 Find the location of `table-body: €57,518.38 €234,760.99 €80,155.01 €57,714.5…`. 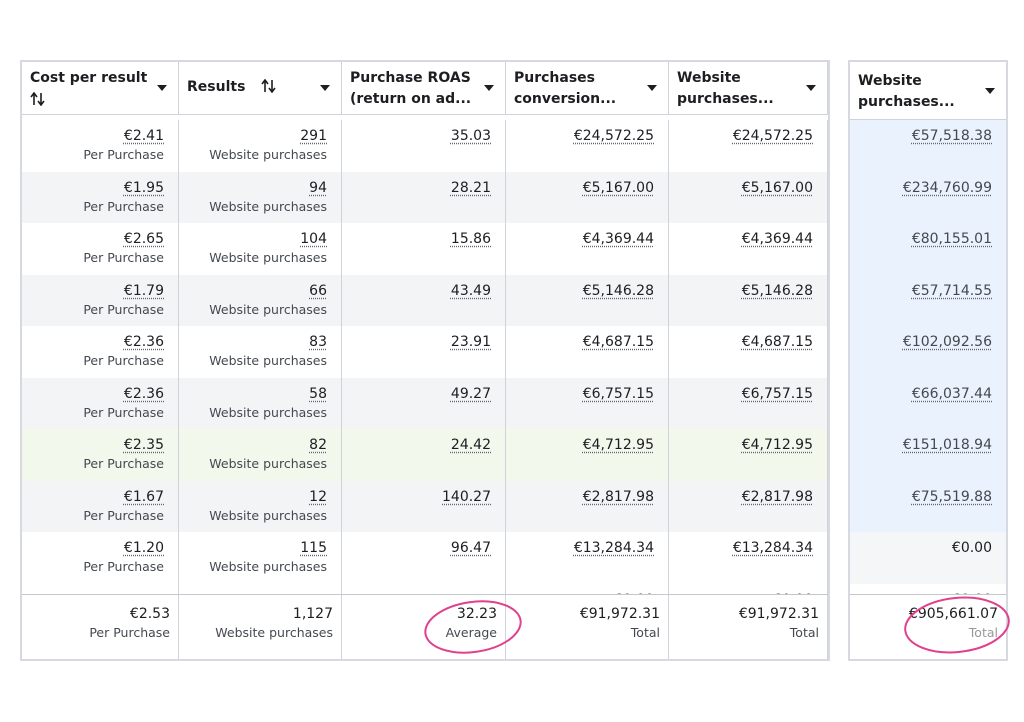

table-body: €57,518.38 €234,760.99 €80,155.01 €57,714.5… is located at coordinates (928, 359).